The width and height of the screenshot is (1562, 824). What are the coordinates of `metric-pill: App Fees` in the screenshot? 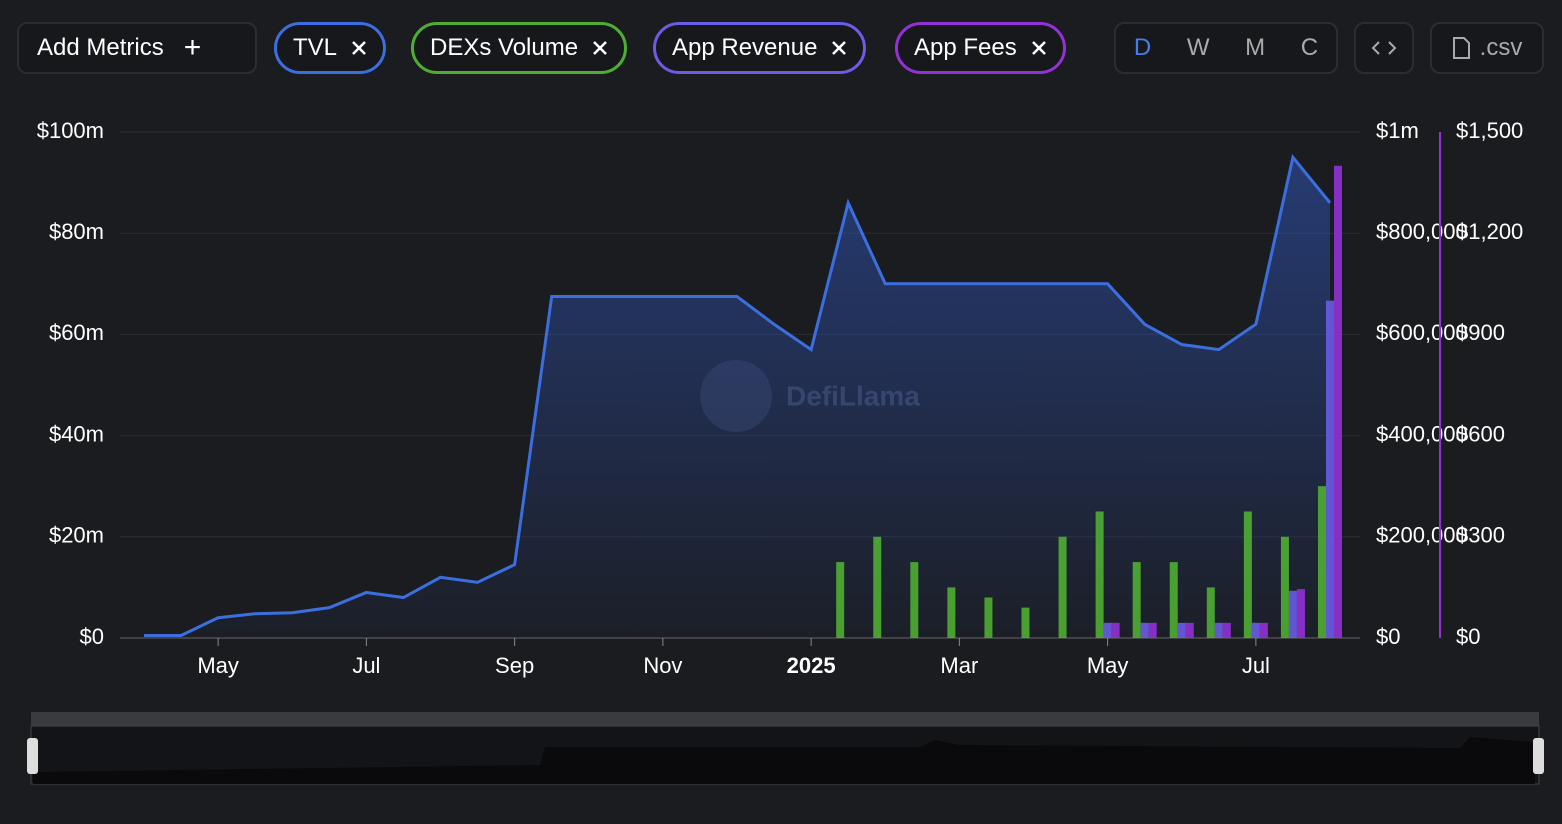 It's located at (980, 48).